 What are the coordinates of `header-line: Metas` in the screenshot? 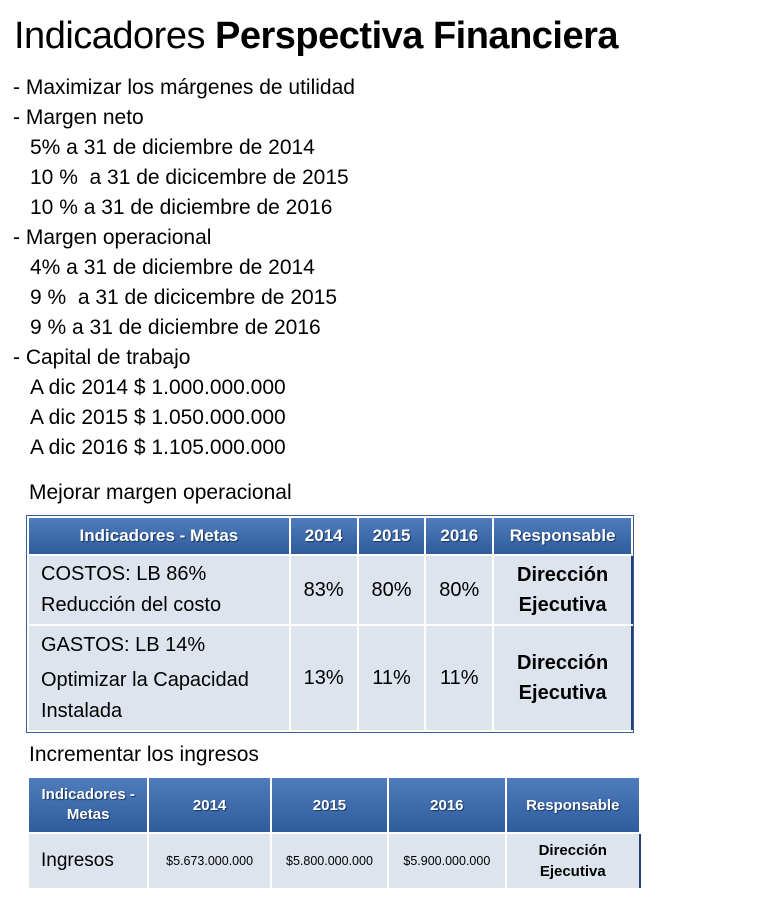 It's located at (88, 814).